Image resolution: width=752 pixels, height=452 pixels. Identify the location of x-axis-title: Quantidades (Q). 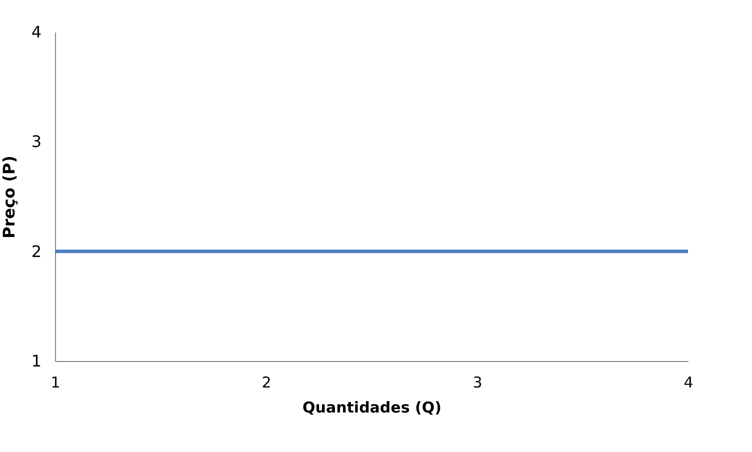
(372, 407).